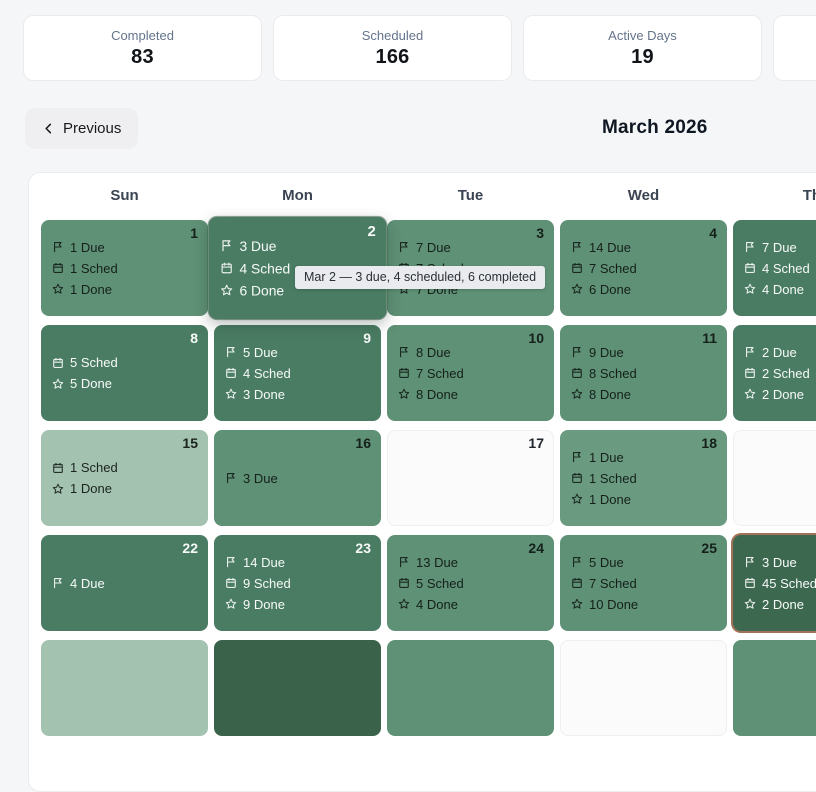 The height and width of the screenshot is (792, 816). Describe the element at coordinates (779, 562) in the screenshot. I see `day-stat-text: 3 Due` at that location.